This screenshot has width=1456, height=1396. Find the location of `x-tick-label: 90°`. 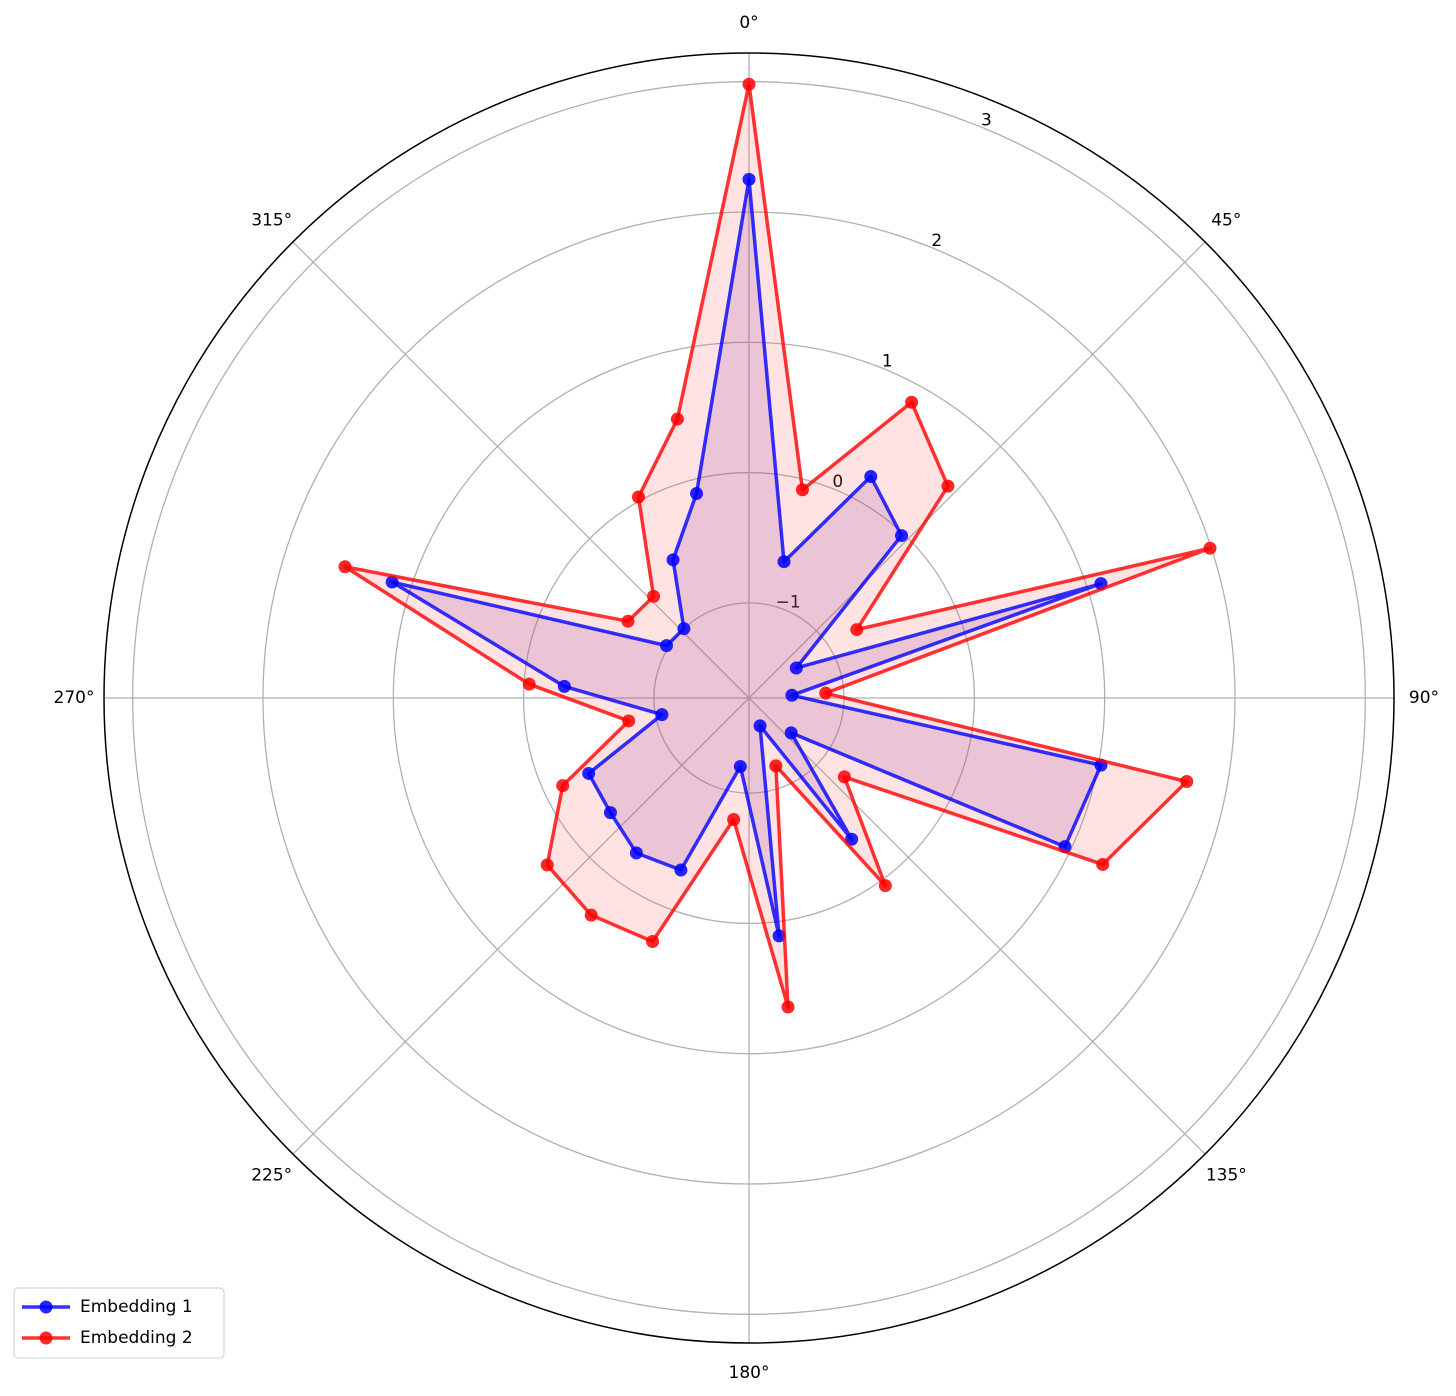

x-tick-label: 90° is located at coordinates (1424, 698).